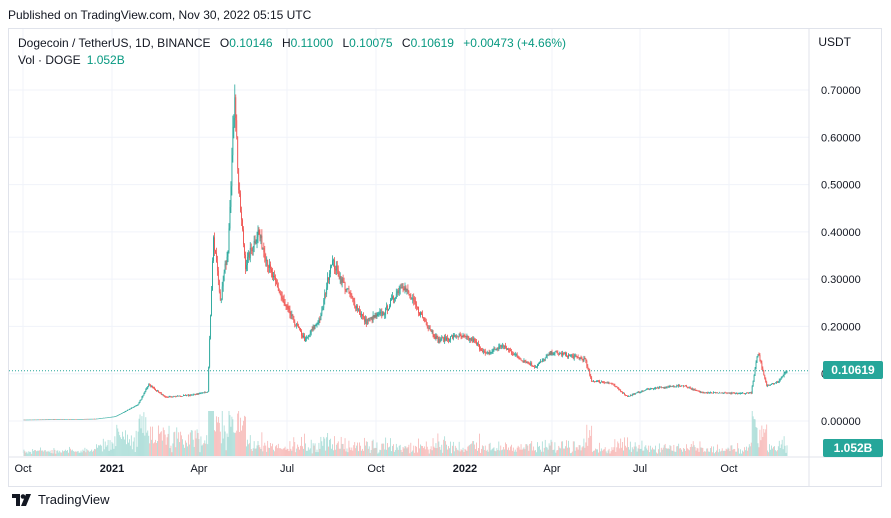  Describe the element at coordinates (841, 186) in the screenshot. I see `y-tick-label: 0.50000` at that location.